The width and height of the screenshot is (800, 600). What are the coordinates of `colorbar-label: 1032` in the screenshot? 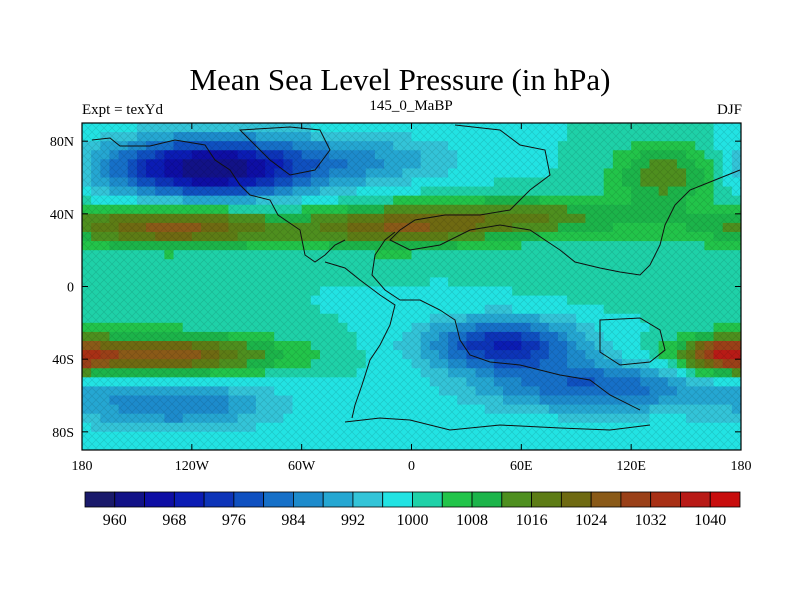 It's located at (651, 520).